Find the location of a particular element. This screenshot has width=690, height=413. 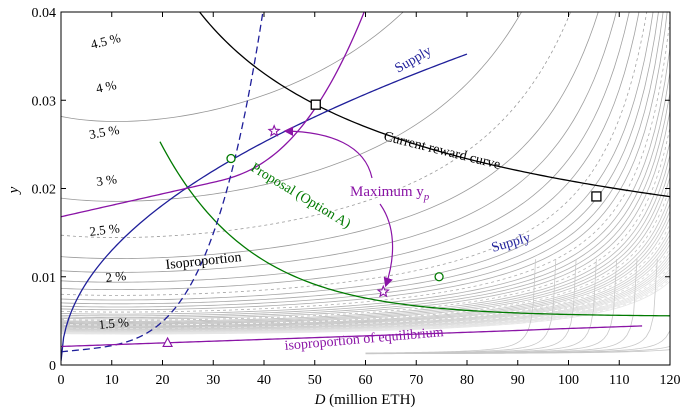

isoproportion-equilibrium is located at coordinates (352, 336).